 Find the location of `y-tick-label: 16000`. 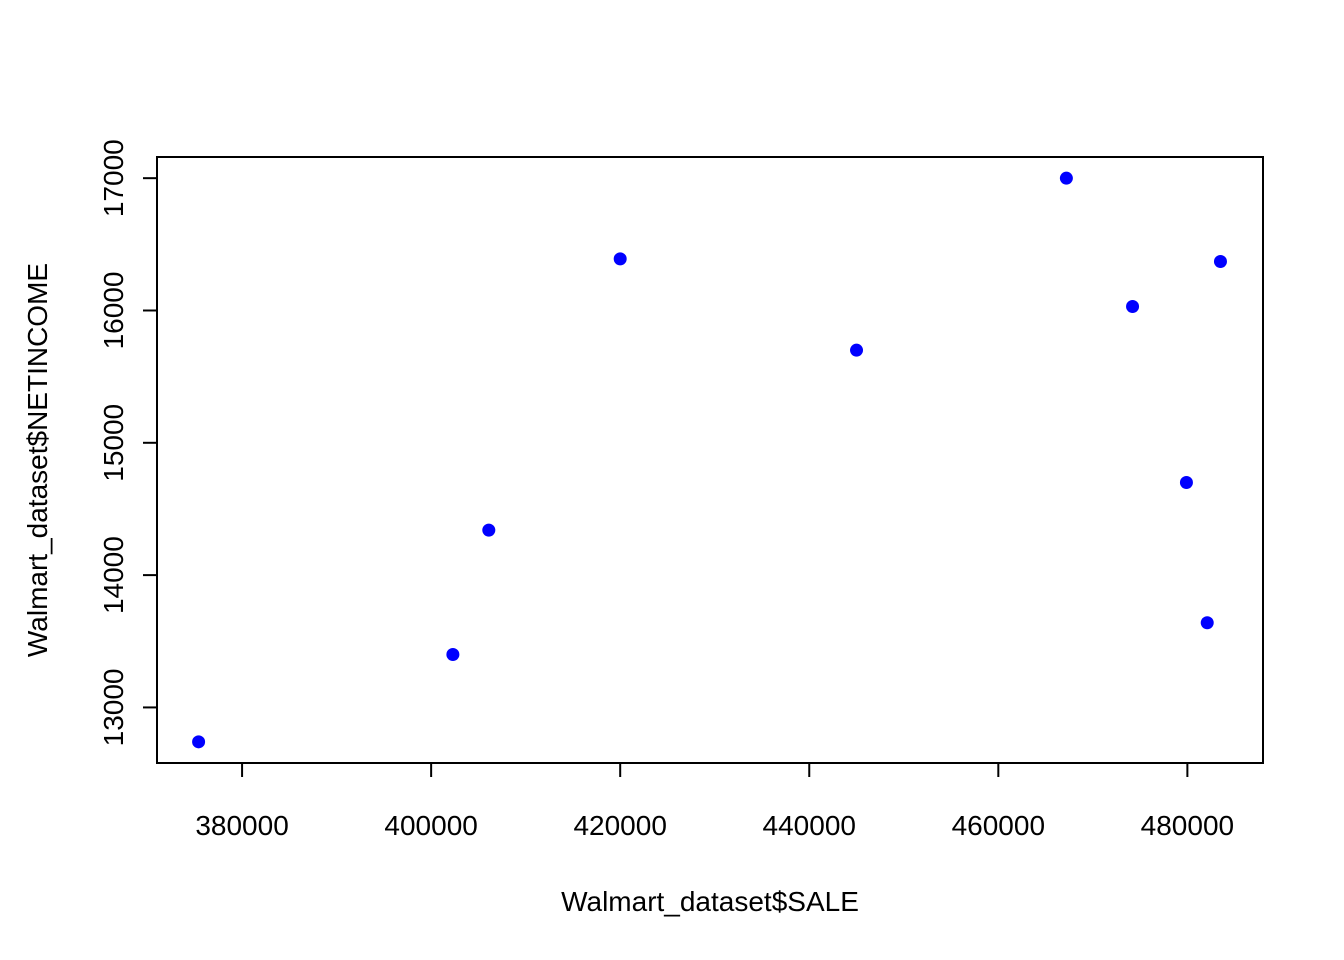

y-tick-label: 16000 is located at coordinates (113, 311).